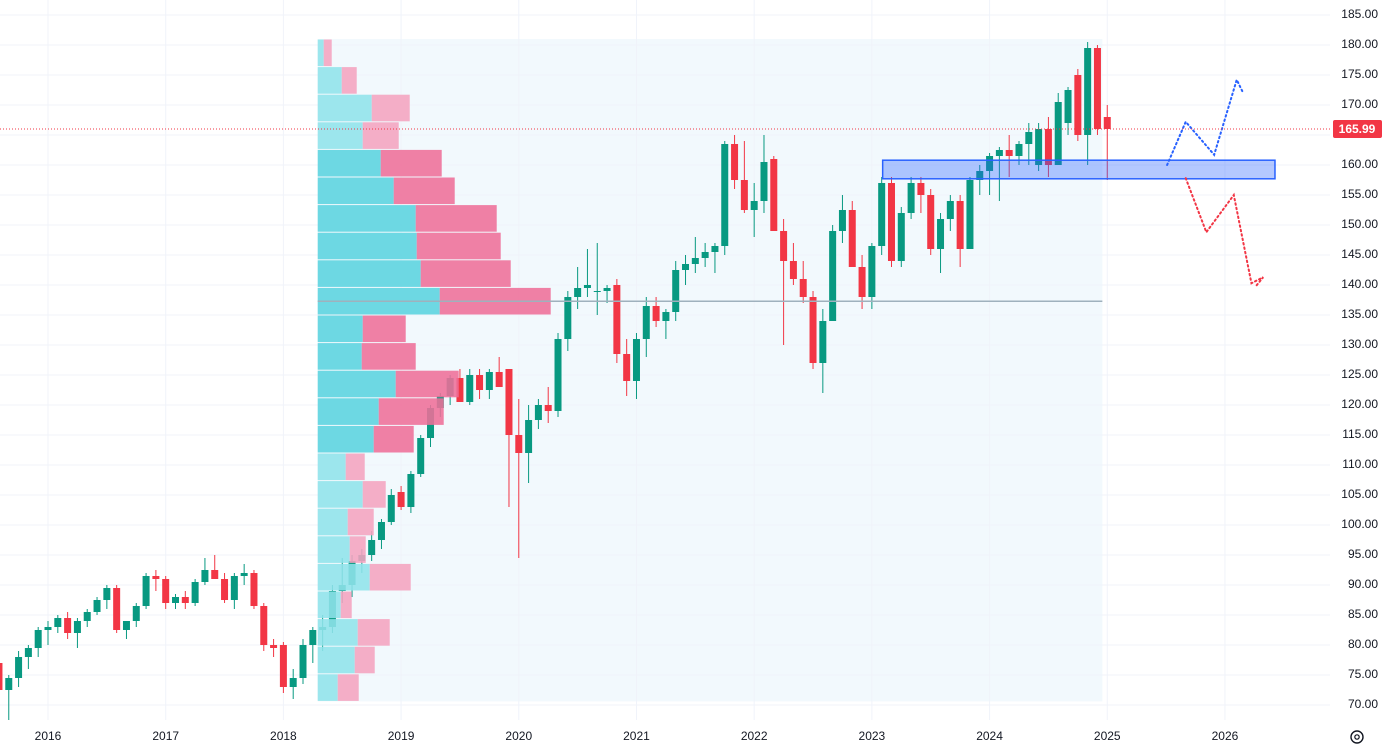 The height and width of the screenshot is (750, 1385). What do you see at coordinates (1363, 644) in the screenshot?
I see `y-tick-label: 80.00` at bounding box center [1363, 644].